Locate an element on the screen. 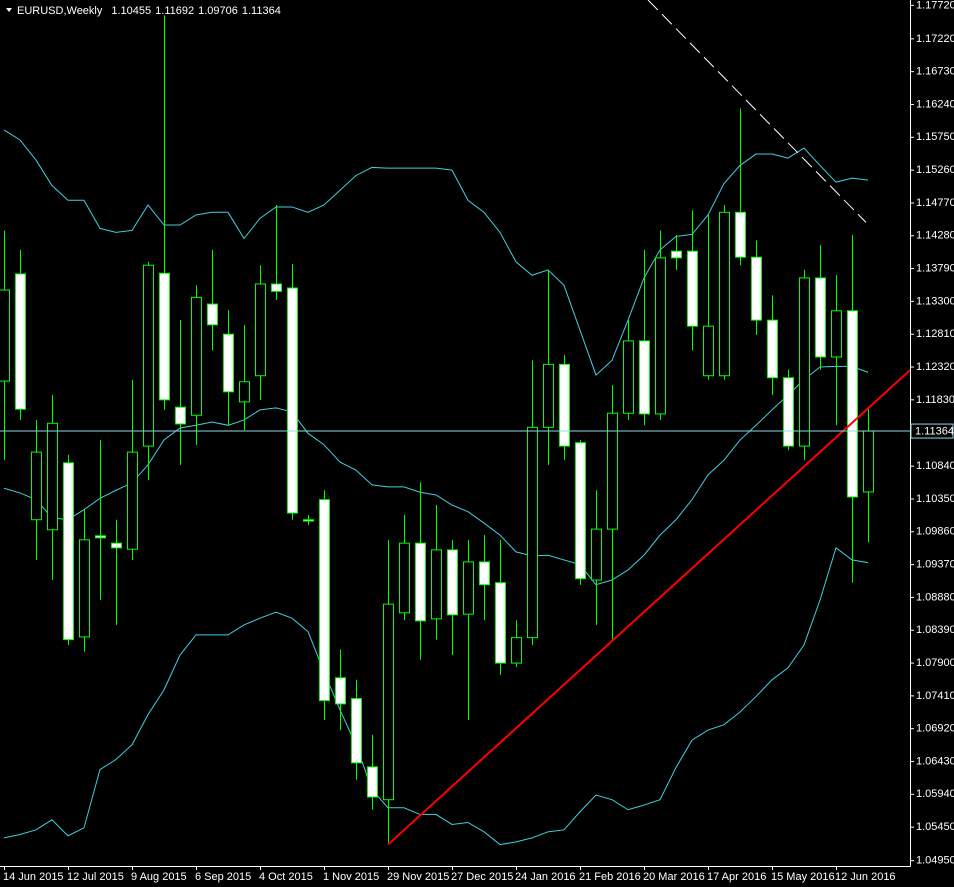 Image resolution: width=954 pixels, height=887 pixels. price-label: 1.11364 is located at coordinates (934, 431).